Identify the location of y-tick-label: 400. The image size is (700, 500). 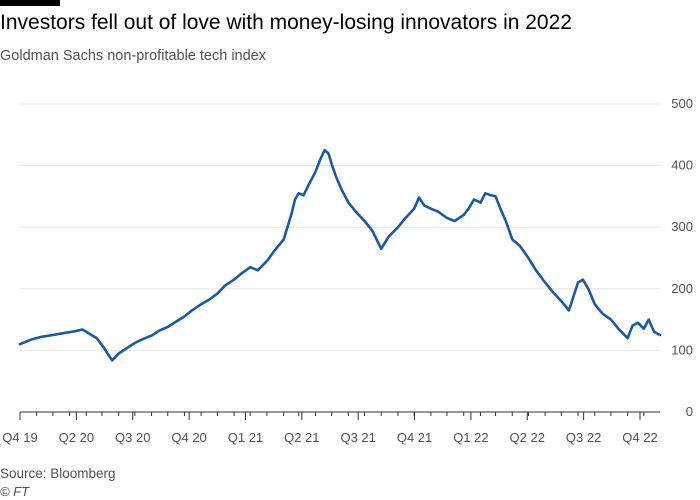
(682, 165).